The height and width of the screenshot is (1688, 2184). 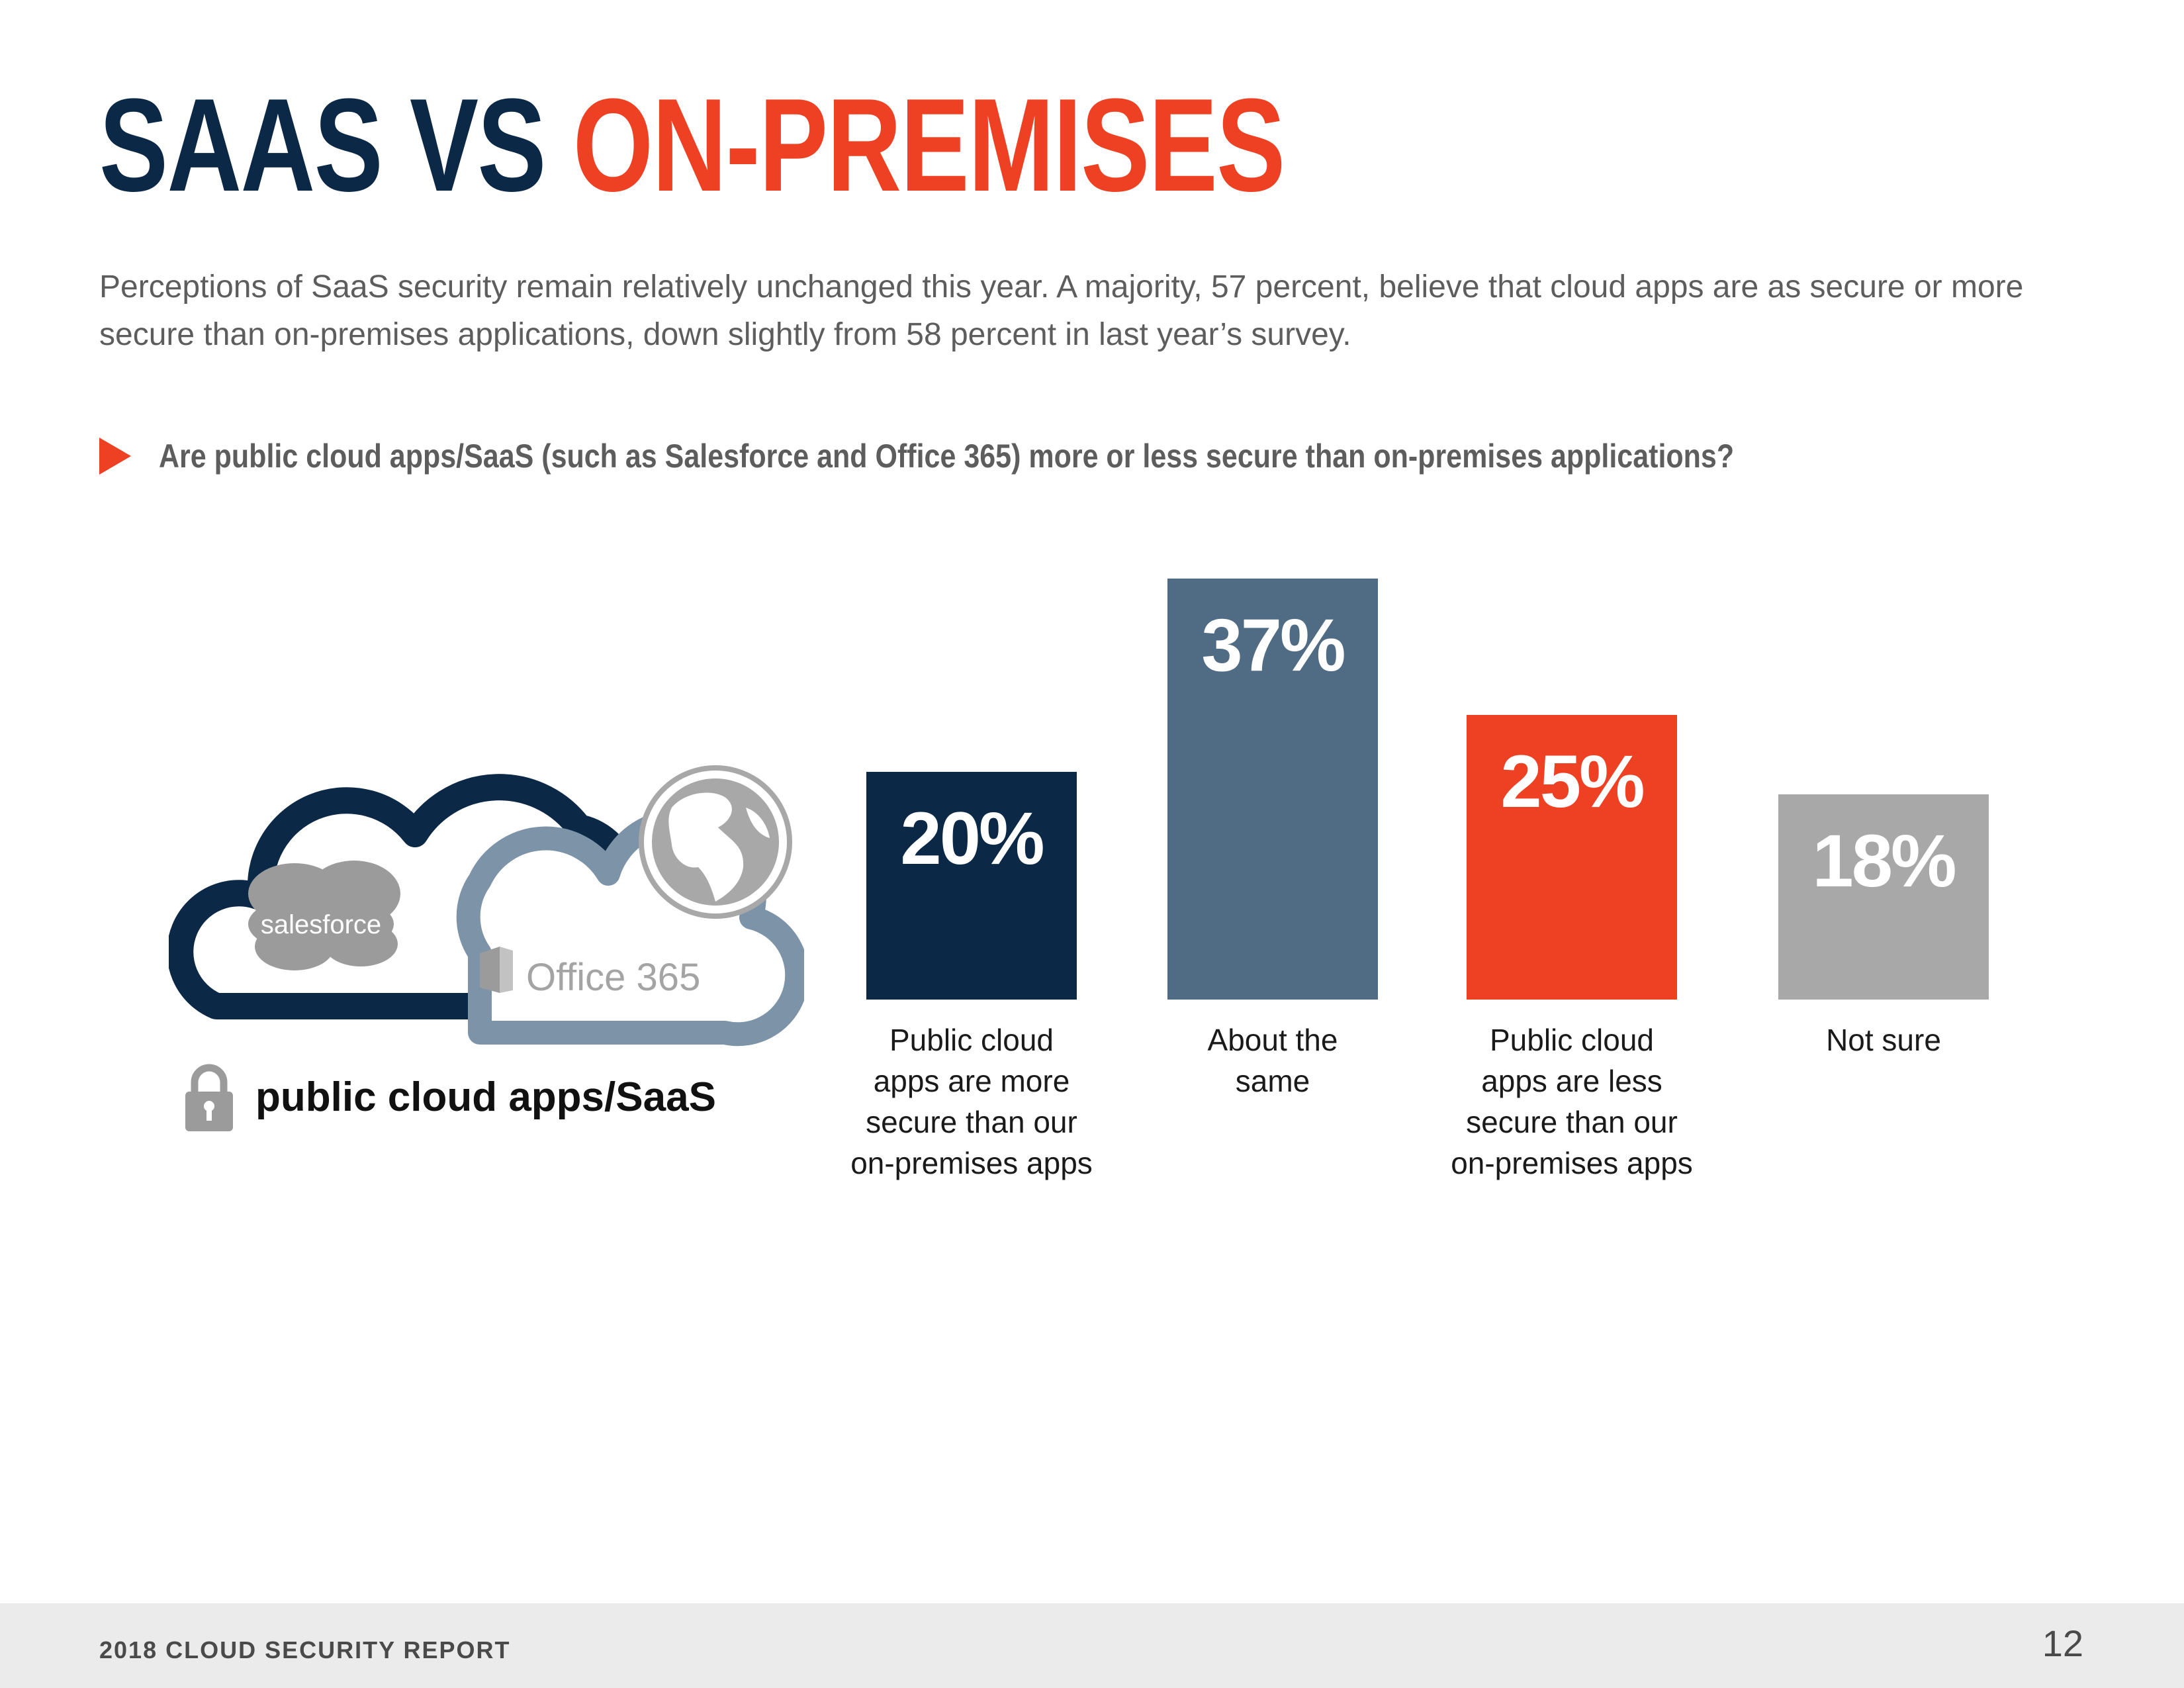 What do you see at coordinates (1572, 781) in the screenshot?
I see `bar-value-label: 25%` at bounding box center [1572, 781].